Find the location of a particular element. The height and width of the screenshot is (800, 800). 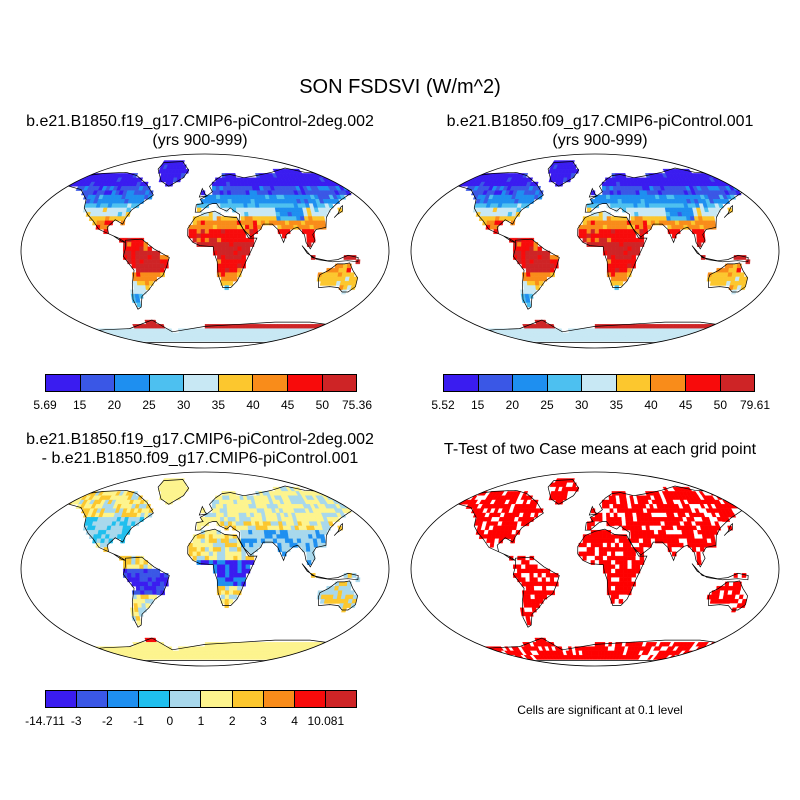

panel-2-colorbar-swatches is located at coordinates (599, 383).